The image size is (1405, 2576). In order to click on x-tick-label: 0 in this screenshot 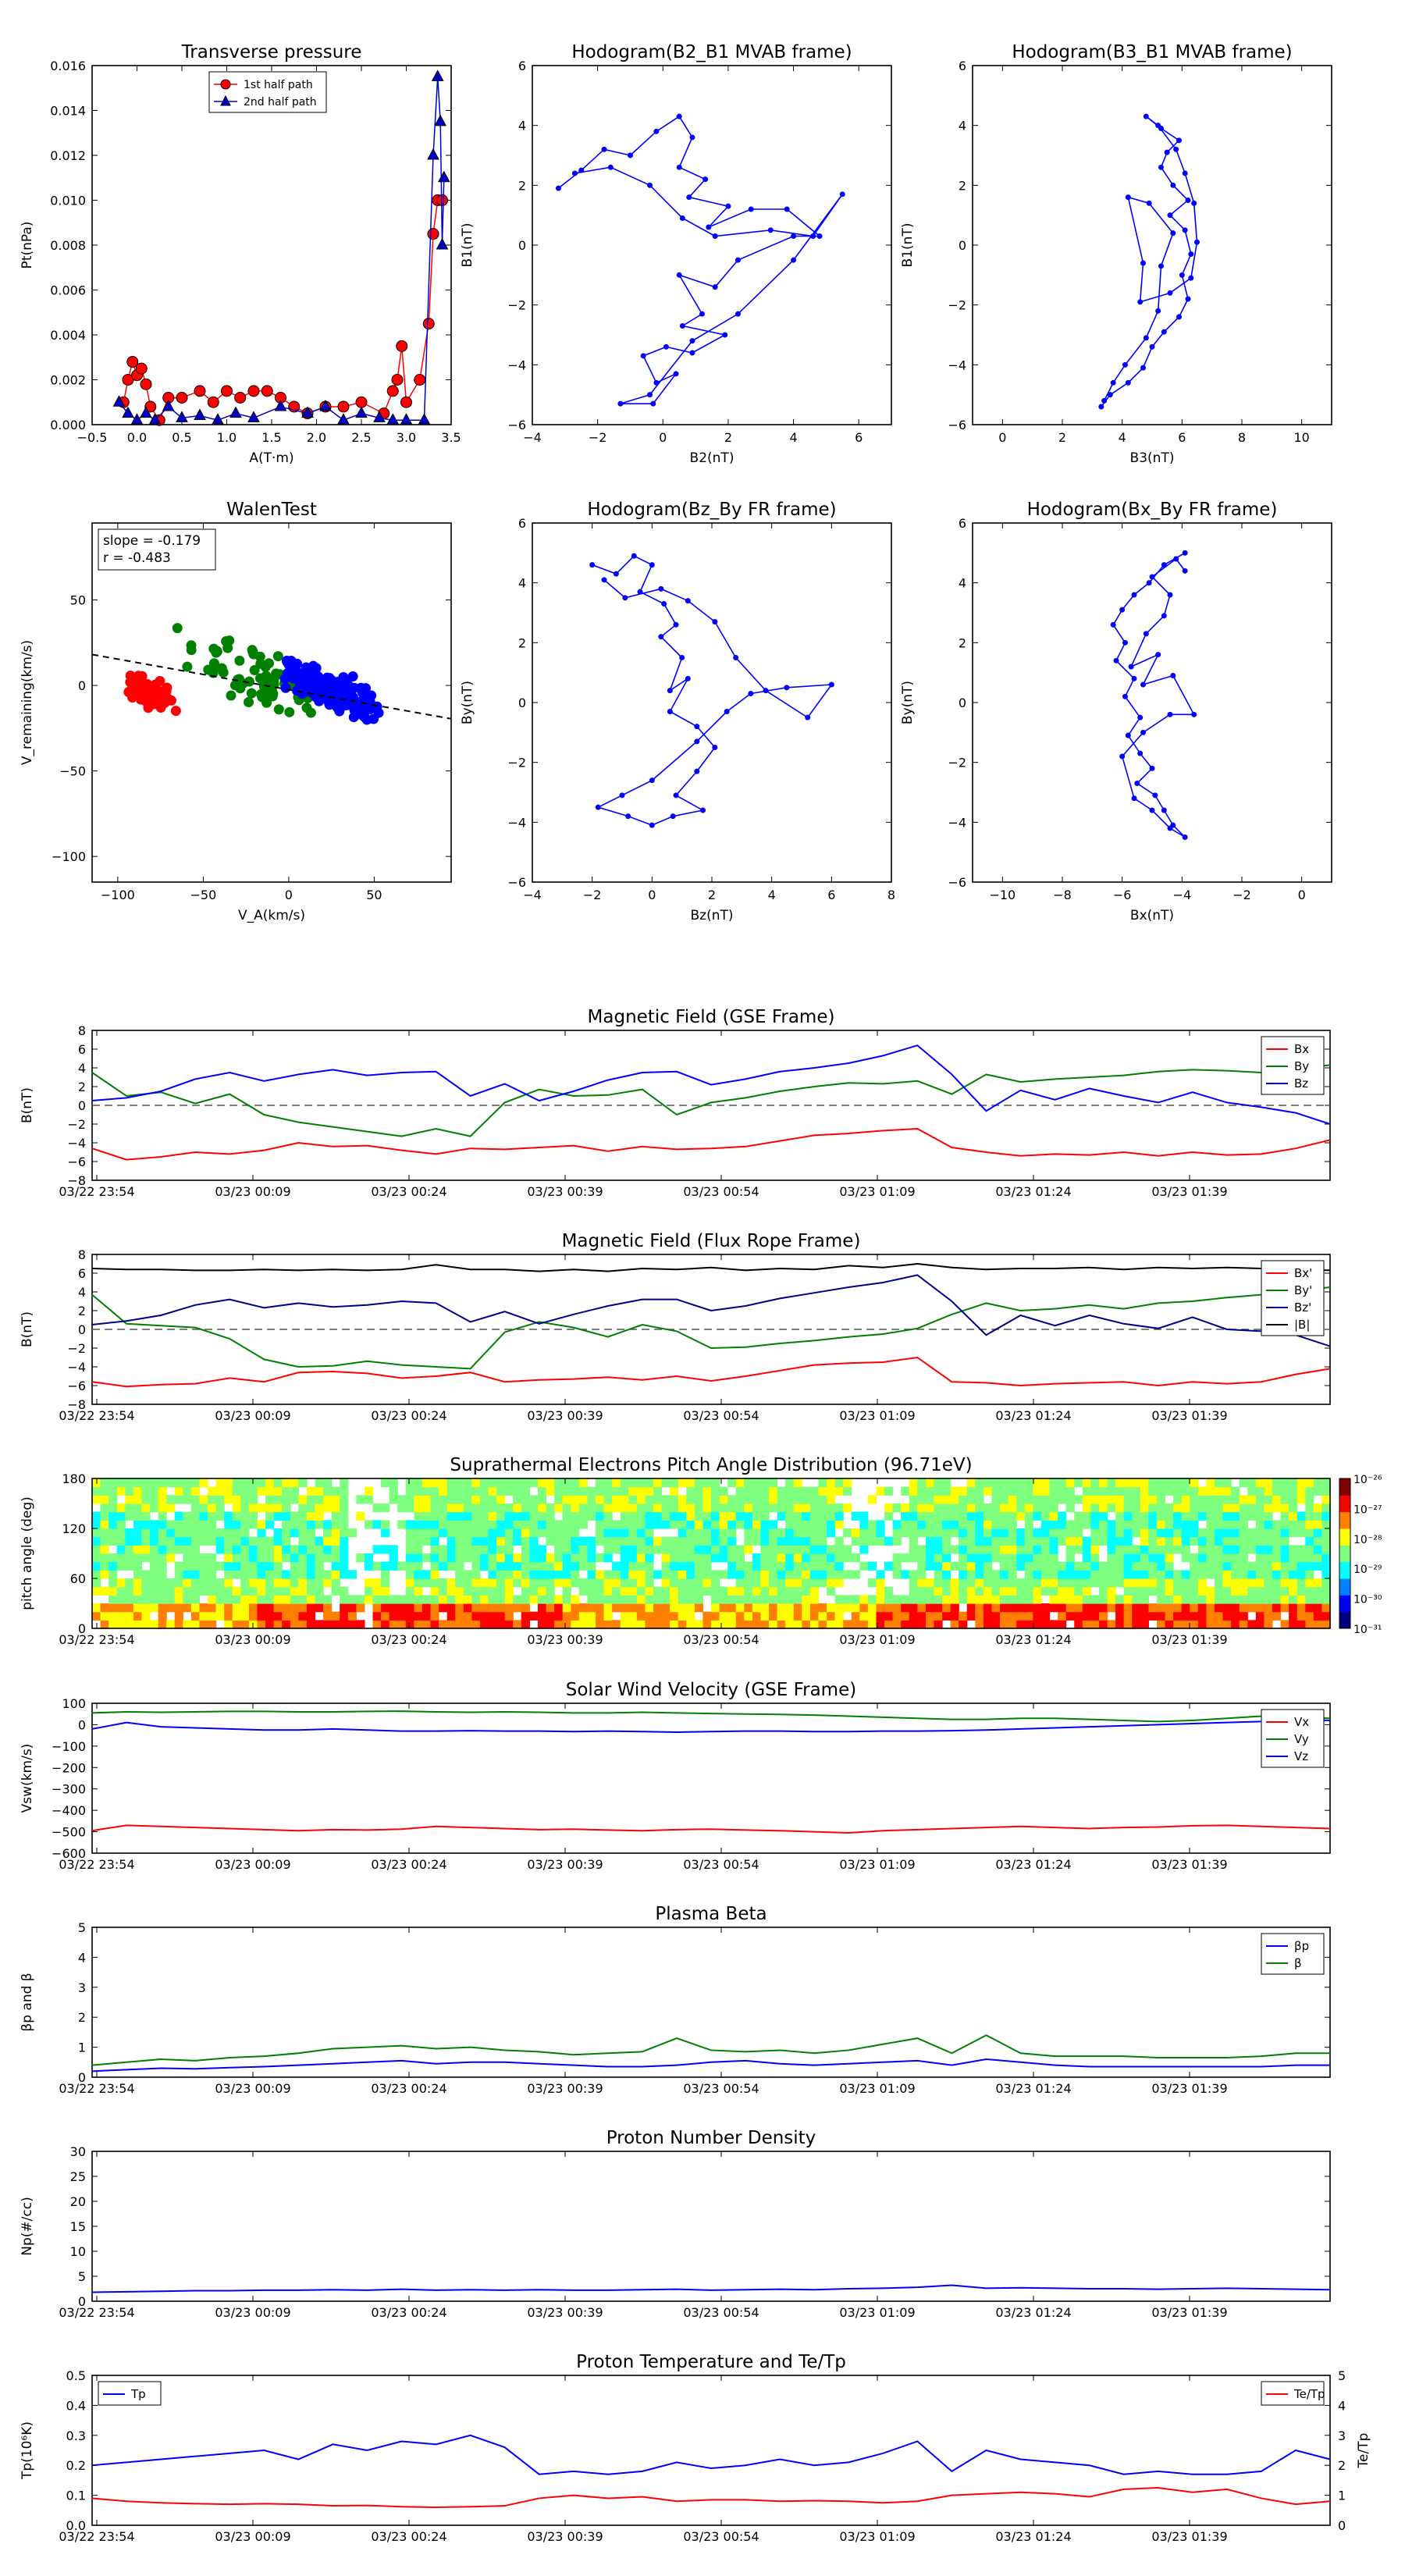, I will do `click(289, 895)`.